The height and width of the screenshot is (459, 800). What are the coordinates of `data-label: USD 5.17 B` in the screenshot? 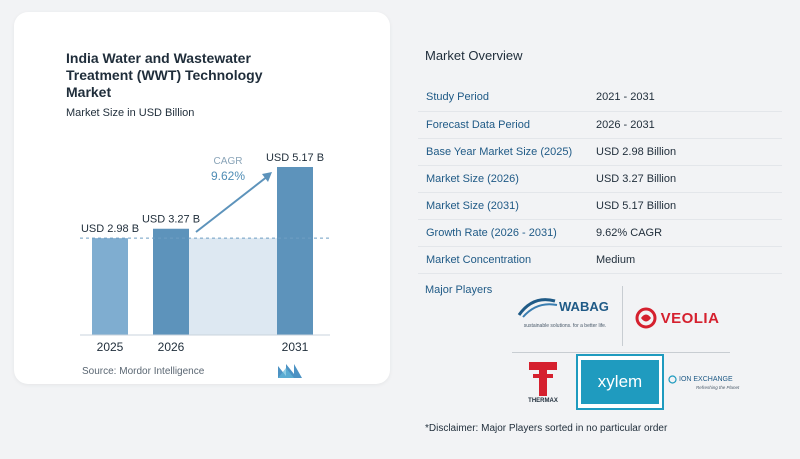 It's located at (295, 158).